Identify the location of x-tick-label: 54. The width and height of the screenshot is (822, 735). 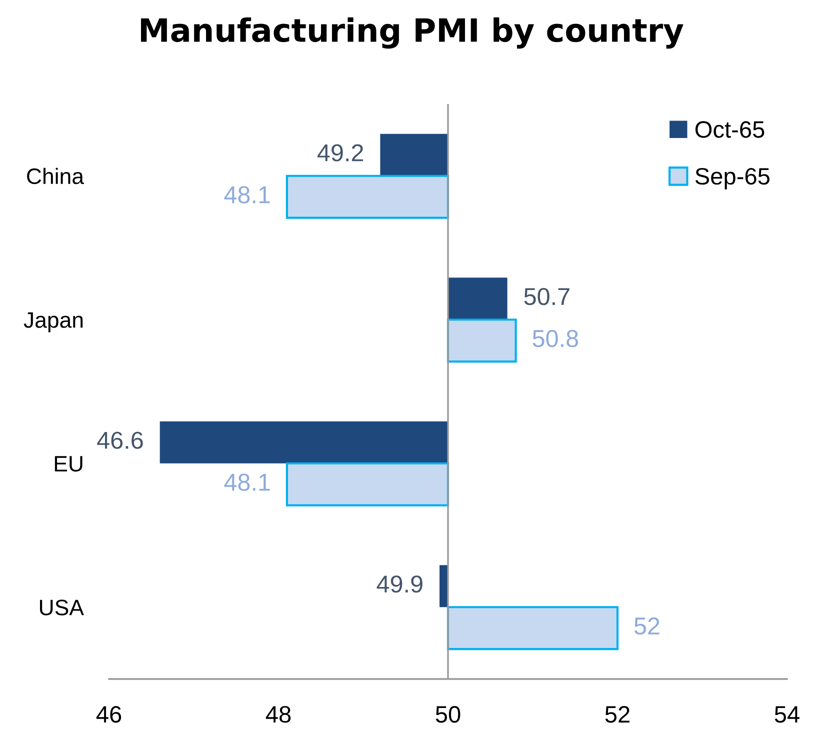
(787, 714).